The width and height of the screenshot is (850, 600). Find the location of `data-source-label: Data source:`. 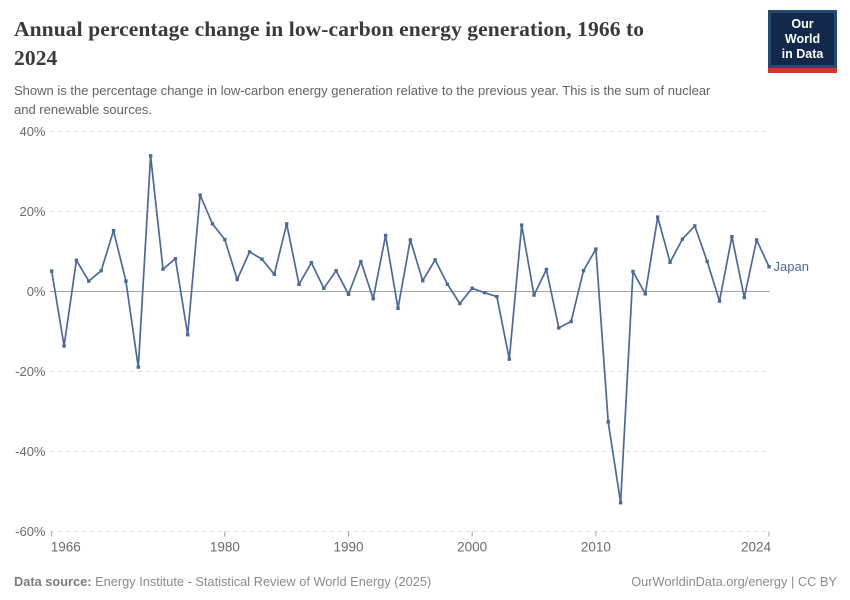

data-source-label: Data source: is located at coordinates (53, 581).